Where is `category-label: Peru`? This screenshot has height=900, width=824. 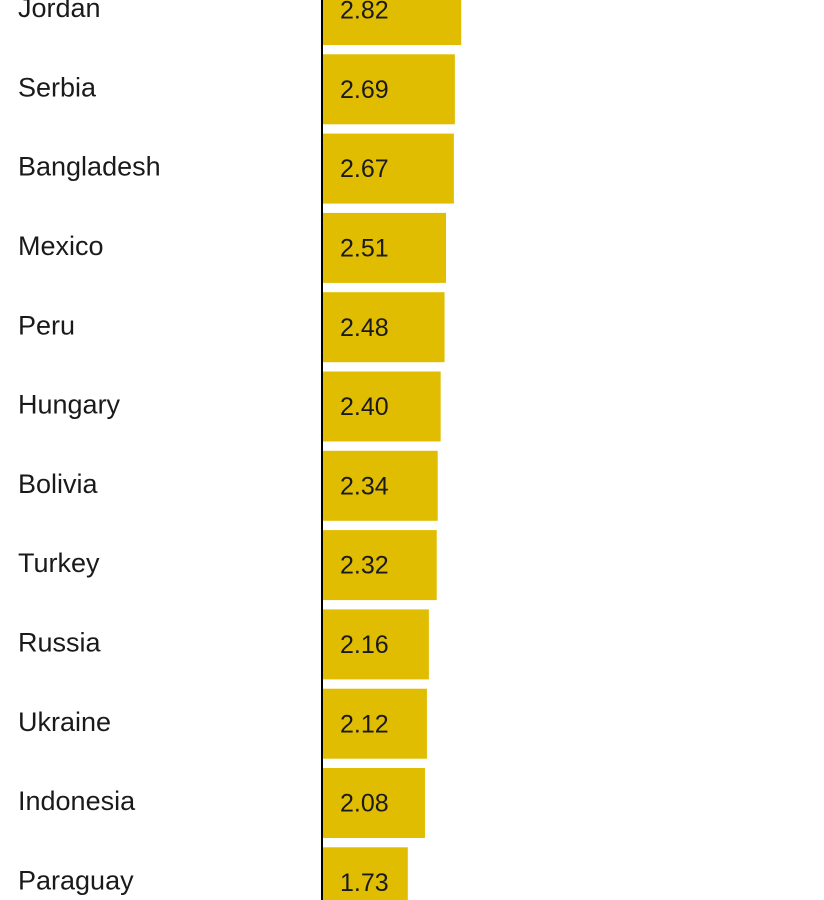 category-label: Peru is located at coordinates (46, 325).